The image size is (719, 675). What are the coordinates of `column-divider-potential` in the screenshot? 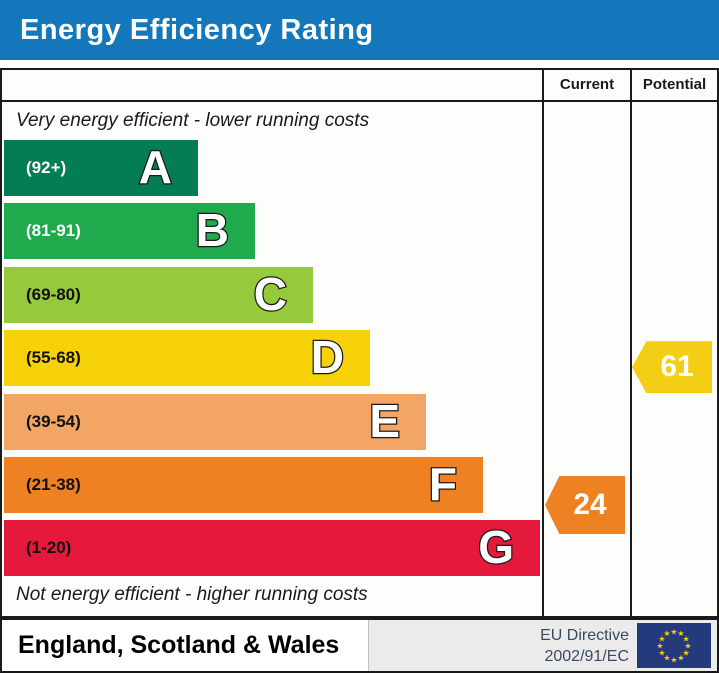 It's located at (631, 343).